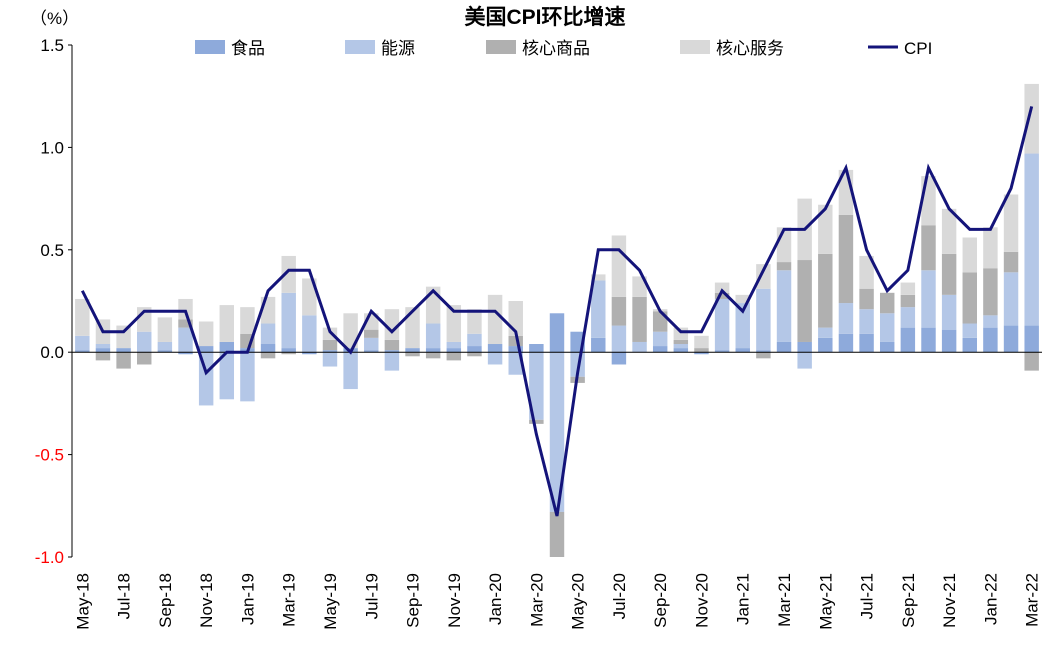 The width and height of the screenshot is (1062, 657). I want to click on y-tick-label: 1.0, so click(52, 147).